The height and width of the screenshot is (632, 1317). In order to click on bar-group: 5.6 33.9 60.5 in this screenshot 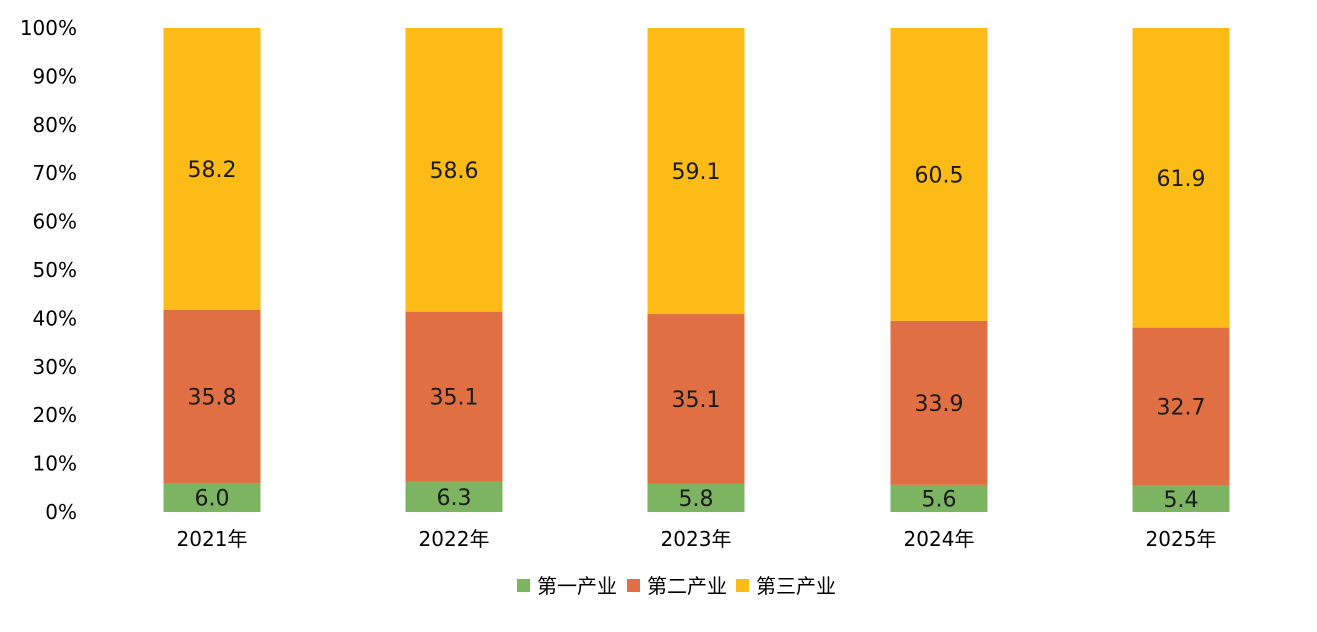, I will do `click(939, 270)`.